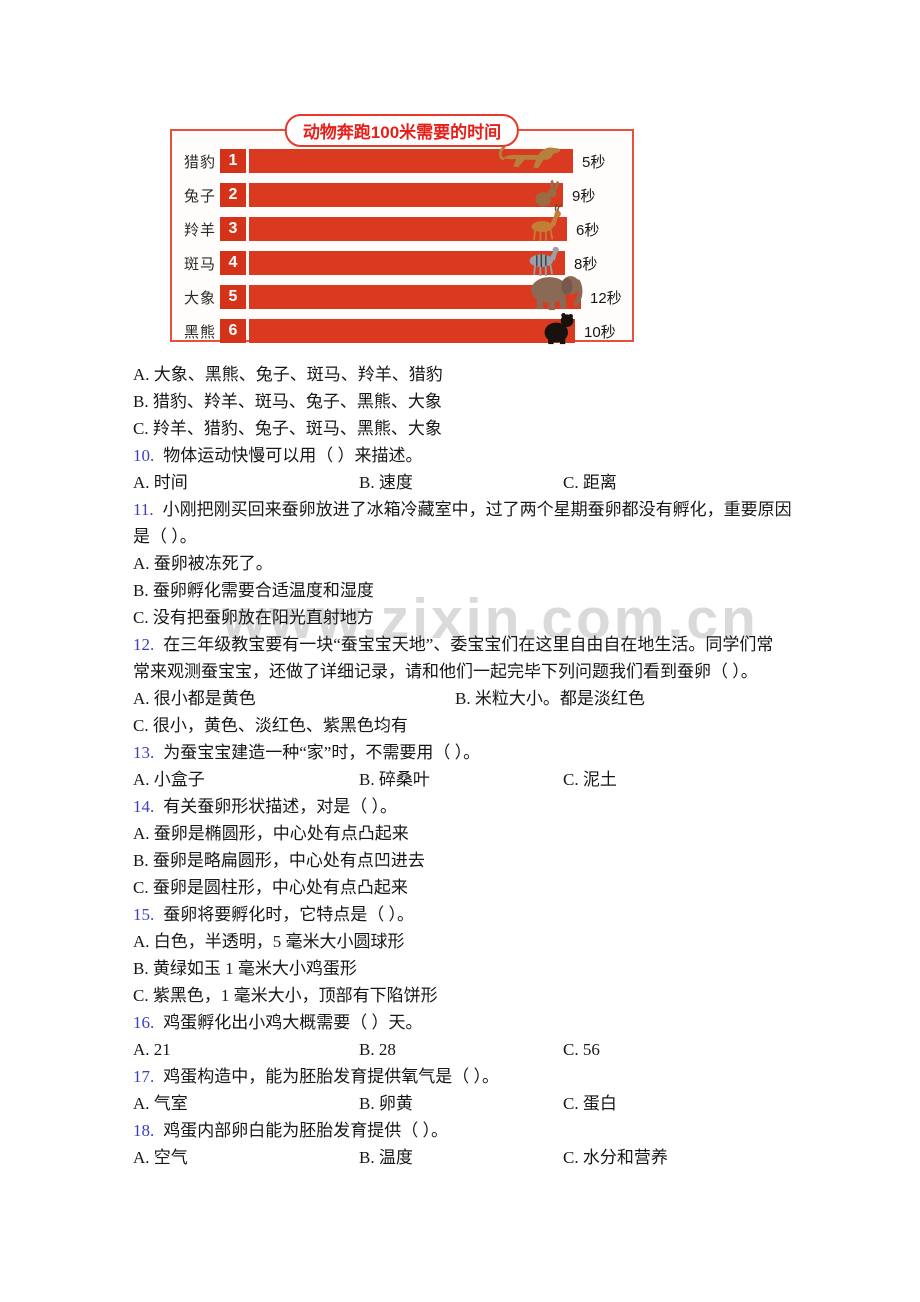 The image size is (920, 1302). Describe the element at coordinates (271, 833) in the screenshot. I see `option-line: A. 蚕卵是椭圆形，中心处有点凸起来` at that location.